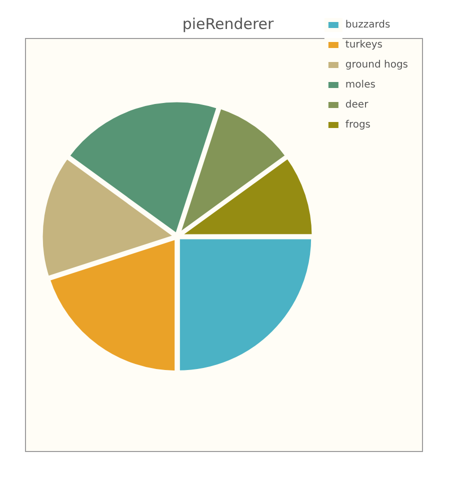 The image size is (468, 479). Describe the element at coordinates (357, 105) in the screenshot. I see `legend-label: deer` at that location.